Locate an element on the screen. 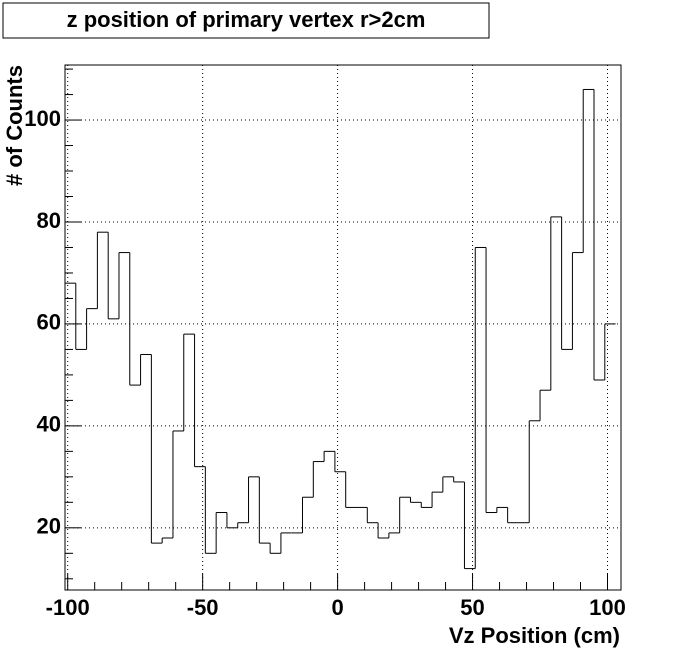 This screenshot has height=657, width=680. chart-title: z position of primary vertex r>2cm is located at coordinates (246, 19).